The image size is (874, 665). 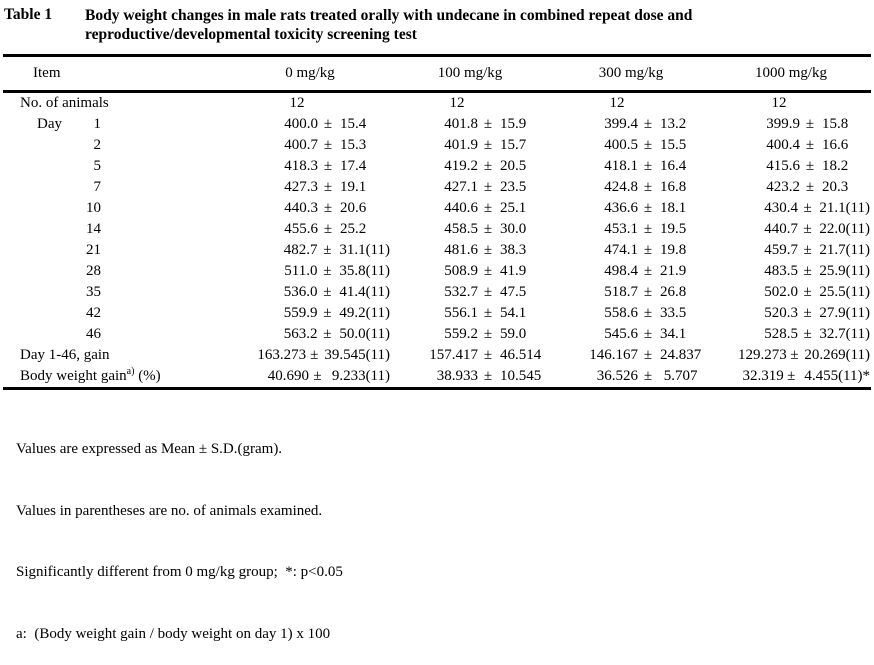 What do you see at coordinates (47, 73) in the screenshot?
I see `column-header-item: Item` at bounding box center [47, 73].